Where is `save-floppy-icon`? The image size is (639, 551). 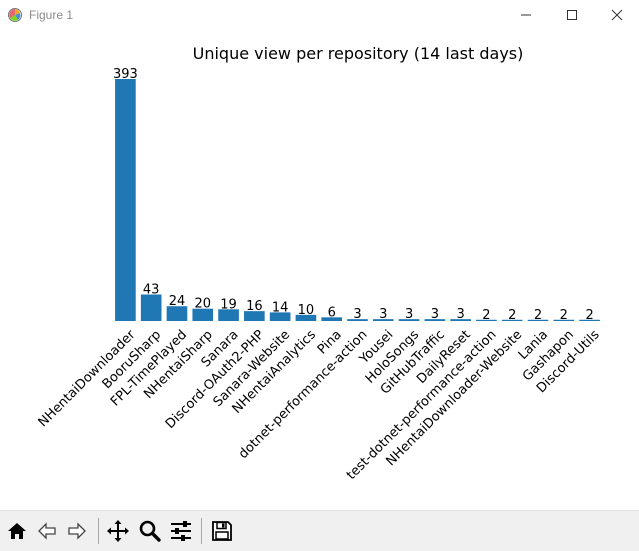 save-floppy-icon is located at coordinates (222, 531).